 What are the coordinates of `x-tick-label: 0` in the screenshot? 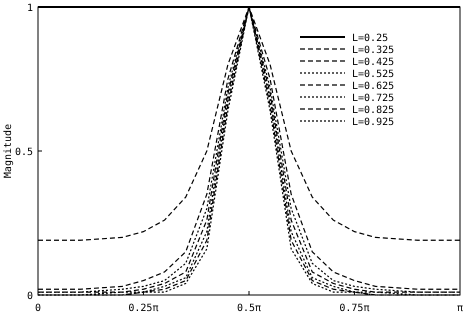 It's located at (38, 308).